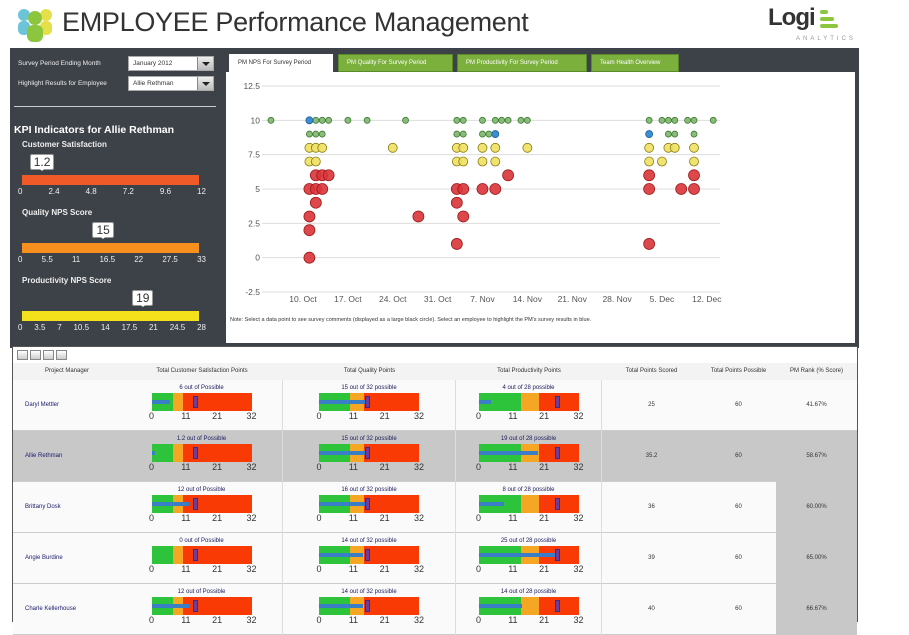  I want to click on column-header: Project Manager, so click(67, 371).